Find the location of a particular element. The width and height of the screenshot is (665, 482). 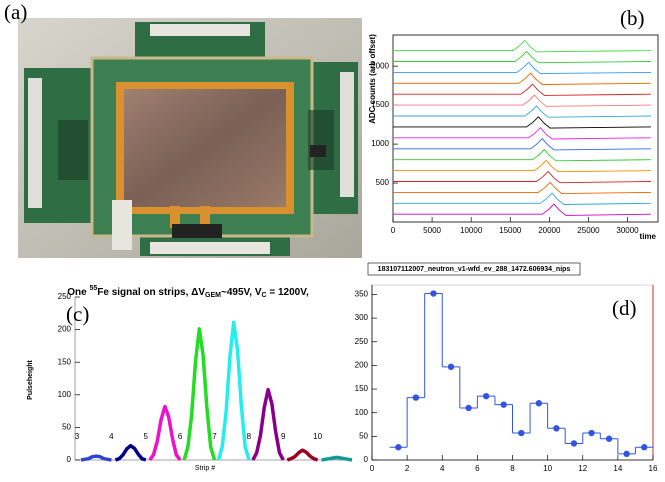

series-label: 7 is located at coordinates (214, 436).